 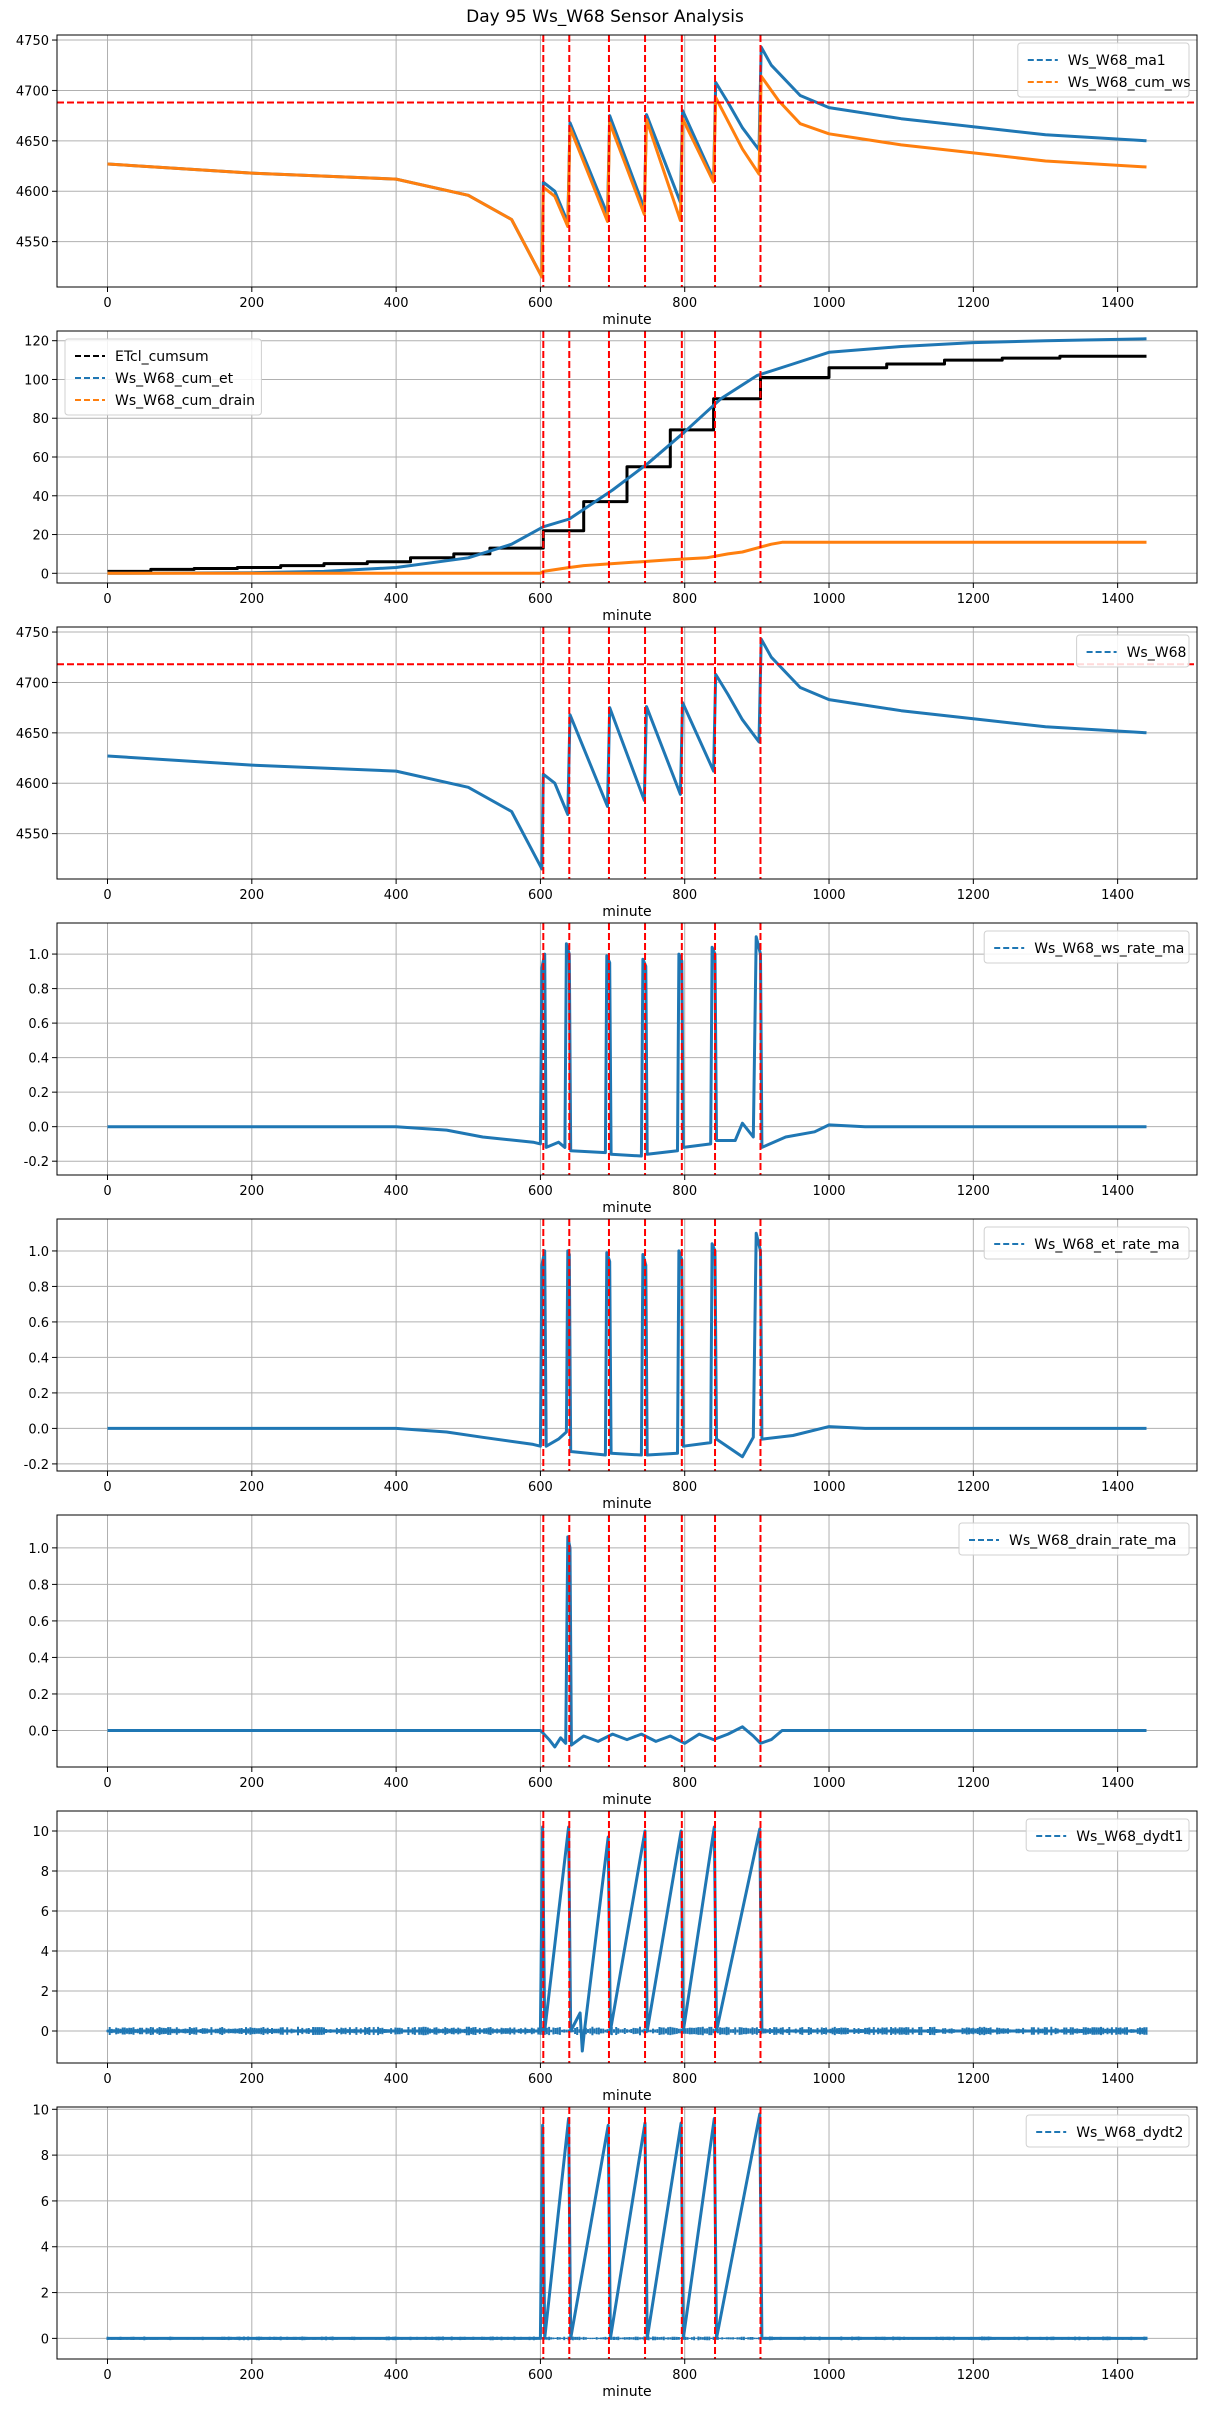 I want to click on y-tick-label: 10, so click(x=40, y=1832).